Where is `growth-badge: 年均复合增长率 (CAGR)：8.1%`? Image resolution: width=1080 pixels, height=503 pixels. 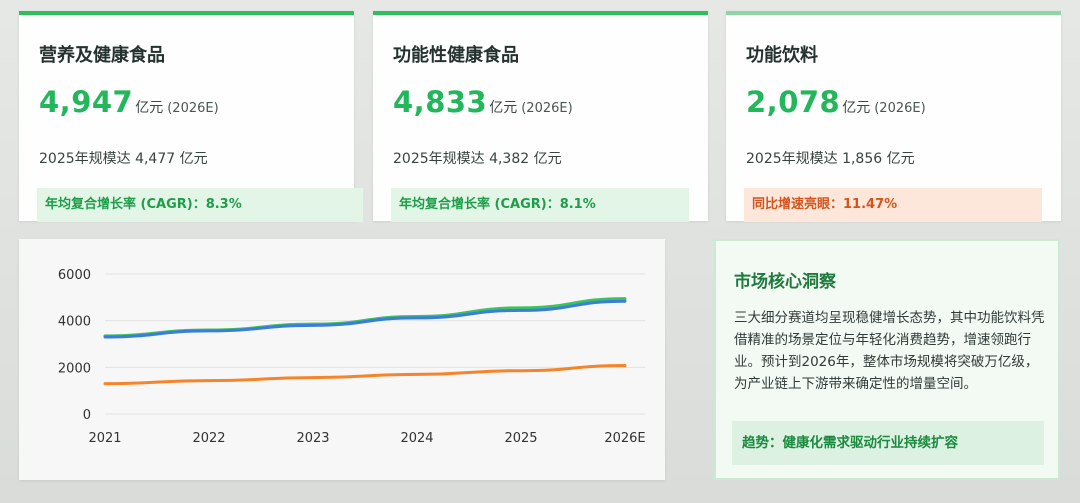 growth-badge: 年均复合增长率 (CAGR)：8.1% is located at coordinates (540, 205).